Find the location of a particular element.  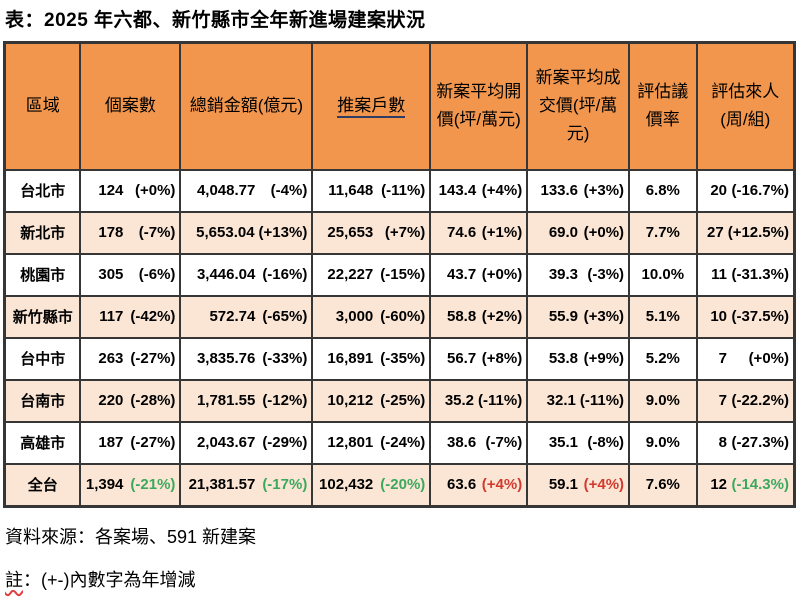

column-label: 評估議價率 is located at coordinates (663, 106).